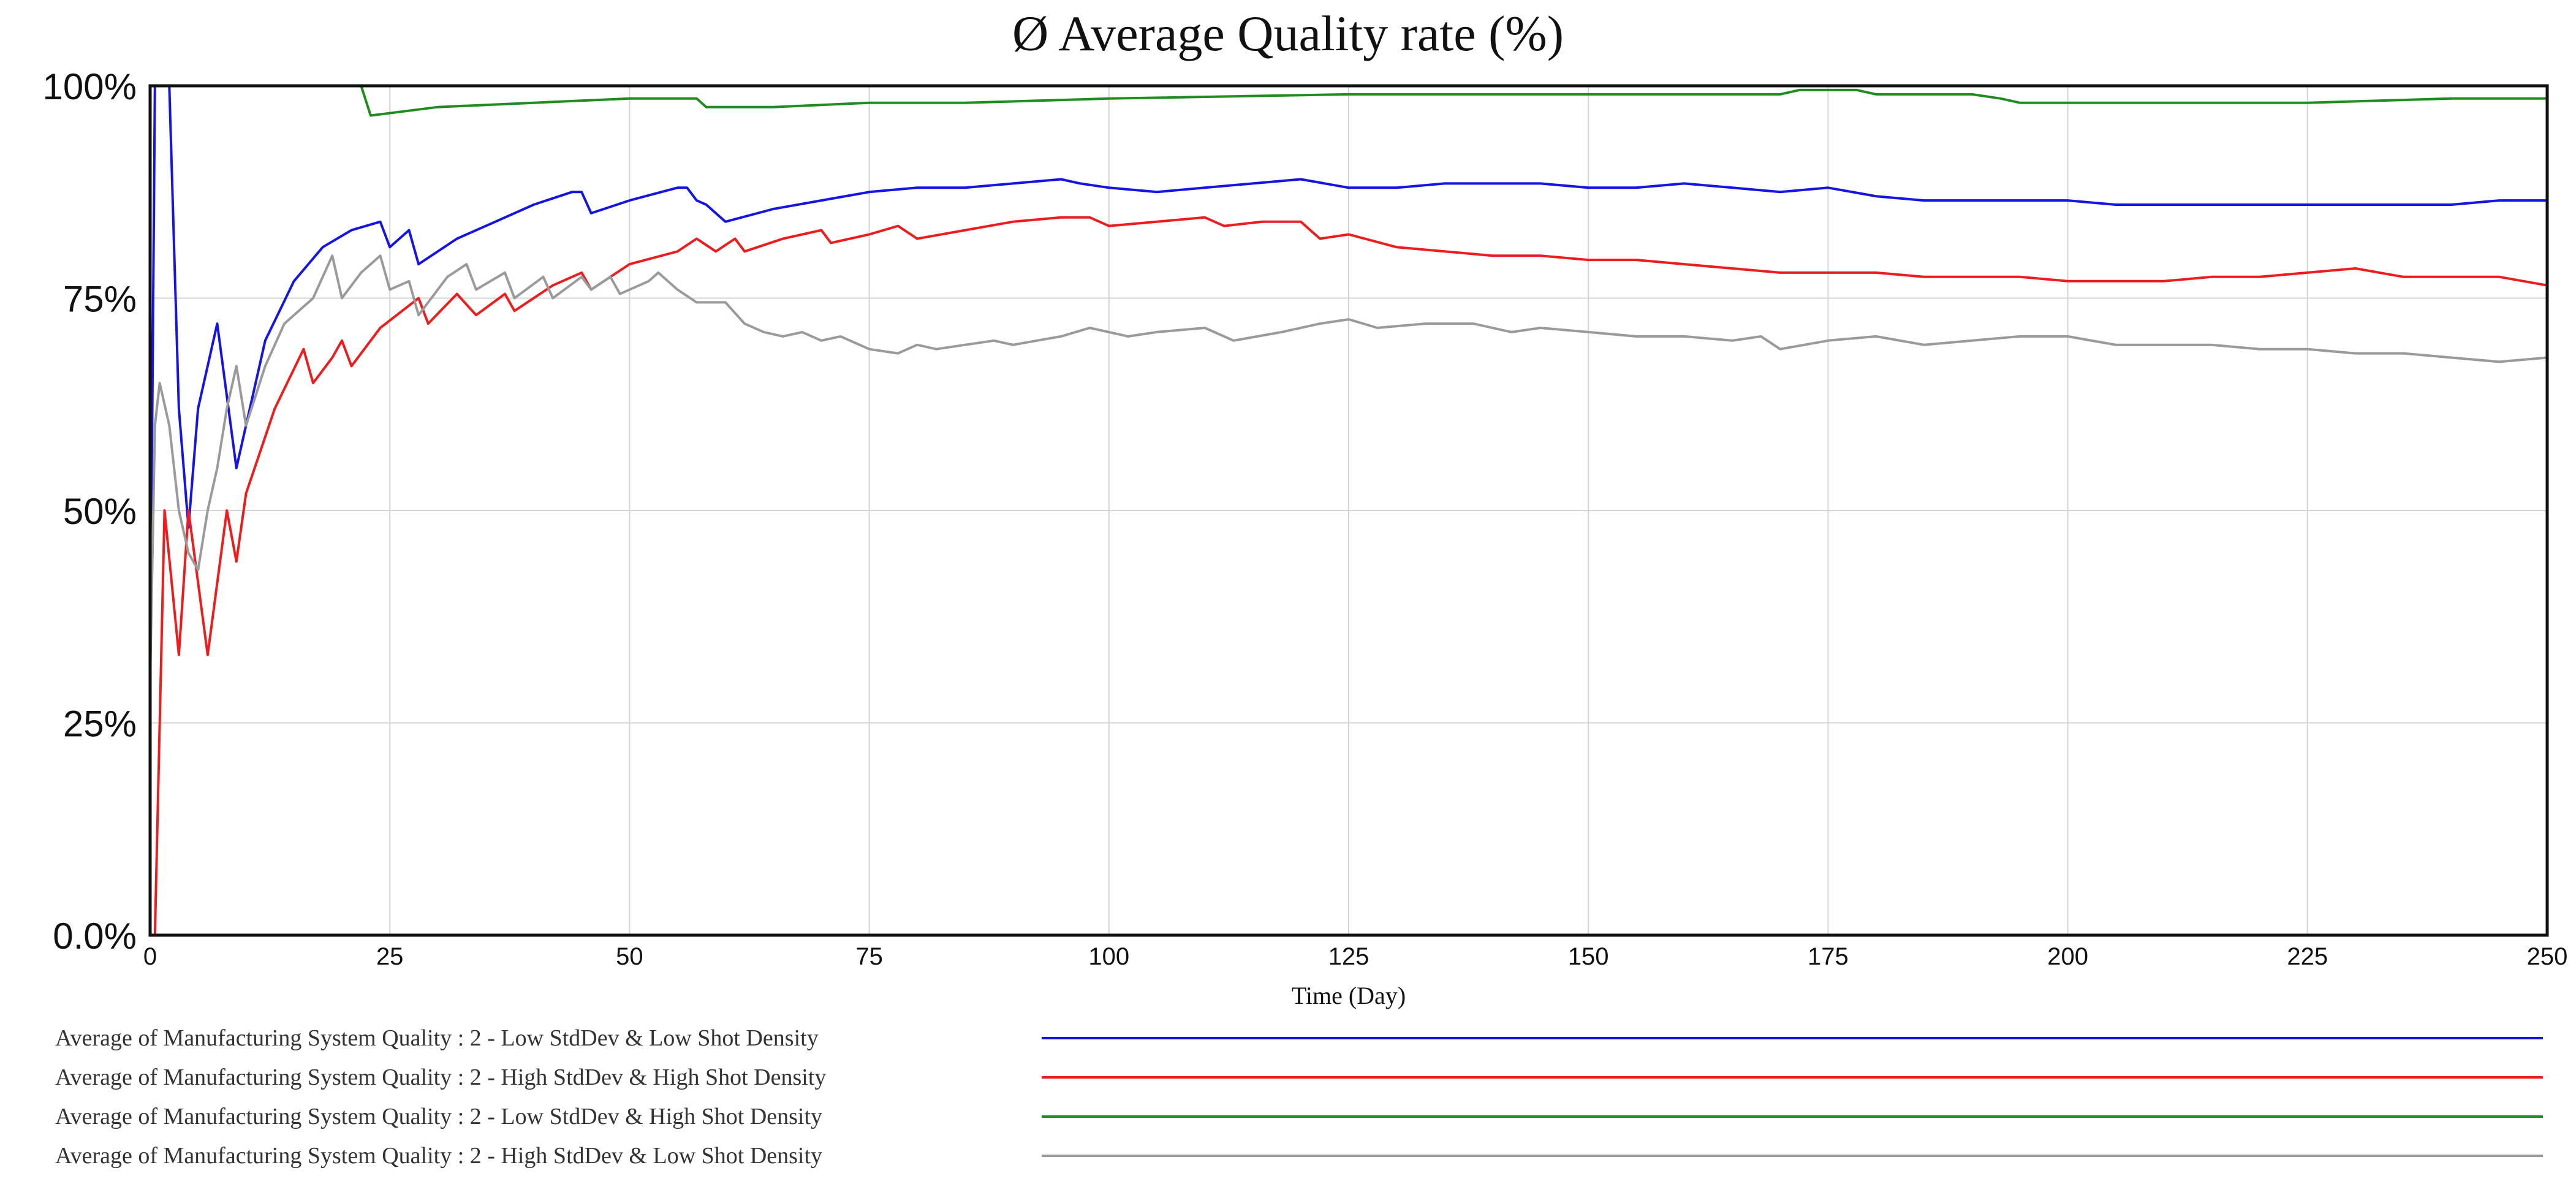 The width and height of the screenshot is (2576, 1184). Describe the element at coordinates (100, 512) in the screenshot. I see `y-tick-label: 50%` at that location.